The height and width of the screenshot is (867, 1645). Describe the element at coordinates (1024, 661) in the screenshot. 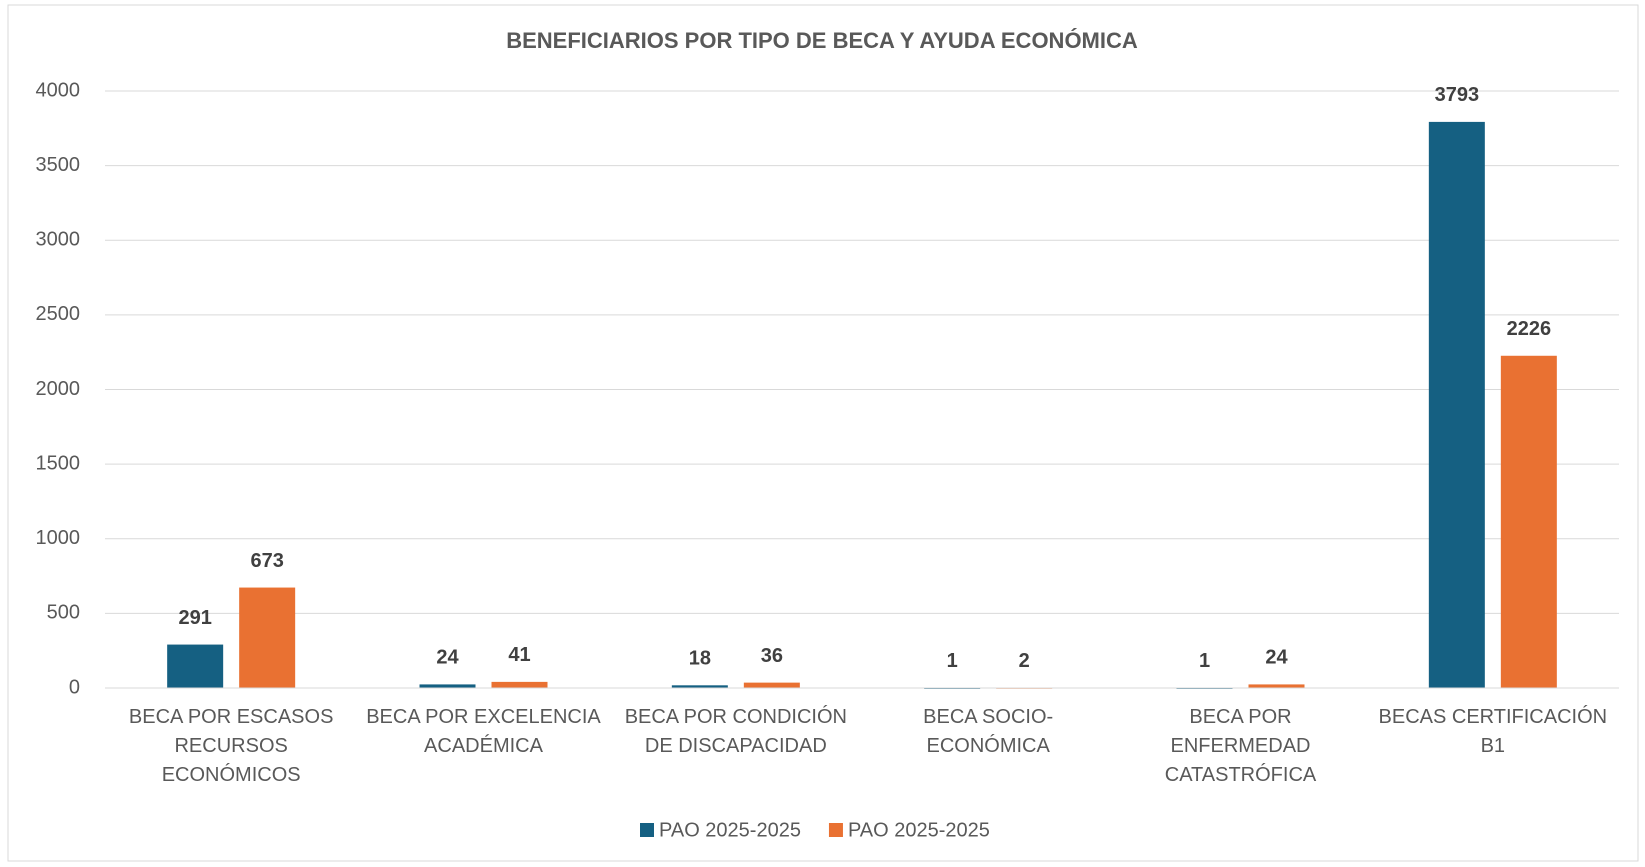

I see `data-label: 2` at that location.